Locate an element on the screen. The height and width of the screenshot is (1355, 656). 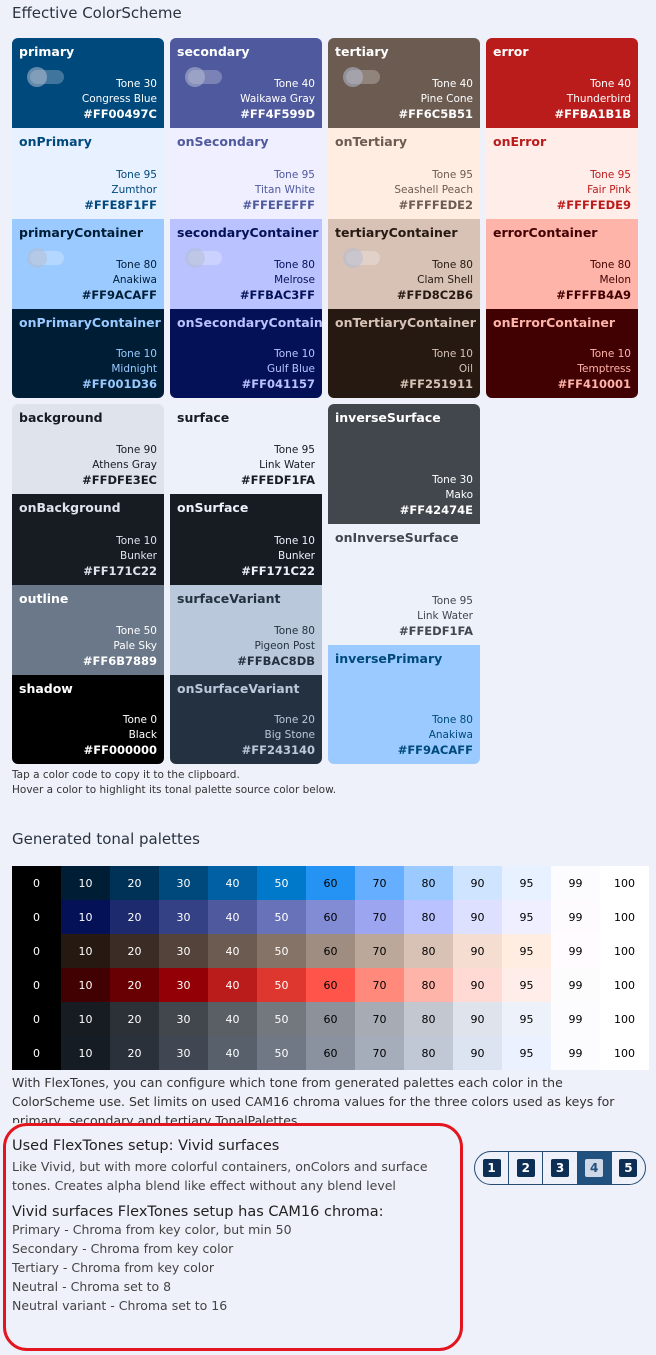
color-hex-code: #FFBAC3FF is located at coordinates (277, 295).